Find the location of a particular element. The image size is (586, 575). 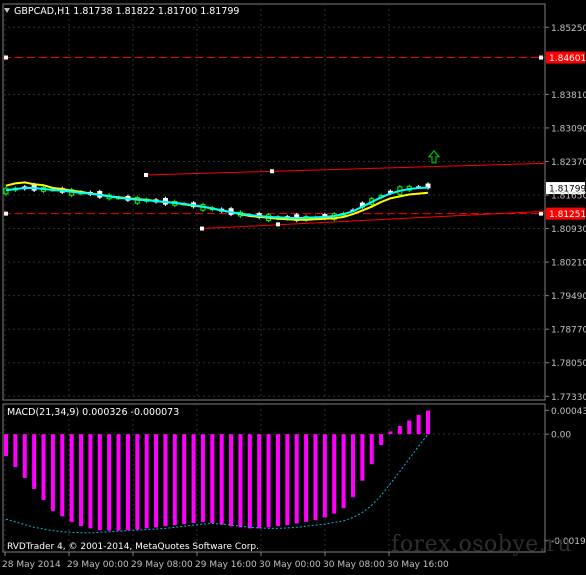

price-label: 1.85250 is located at coordinates (568, 29).